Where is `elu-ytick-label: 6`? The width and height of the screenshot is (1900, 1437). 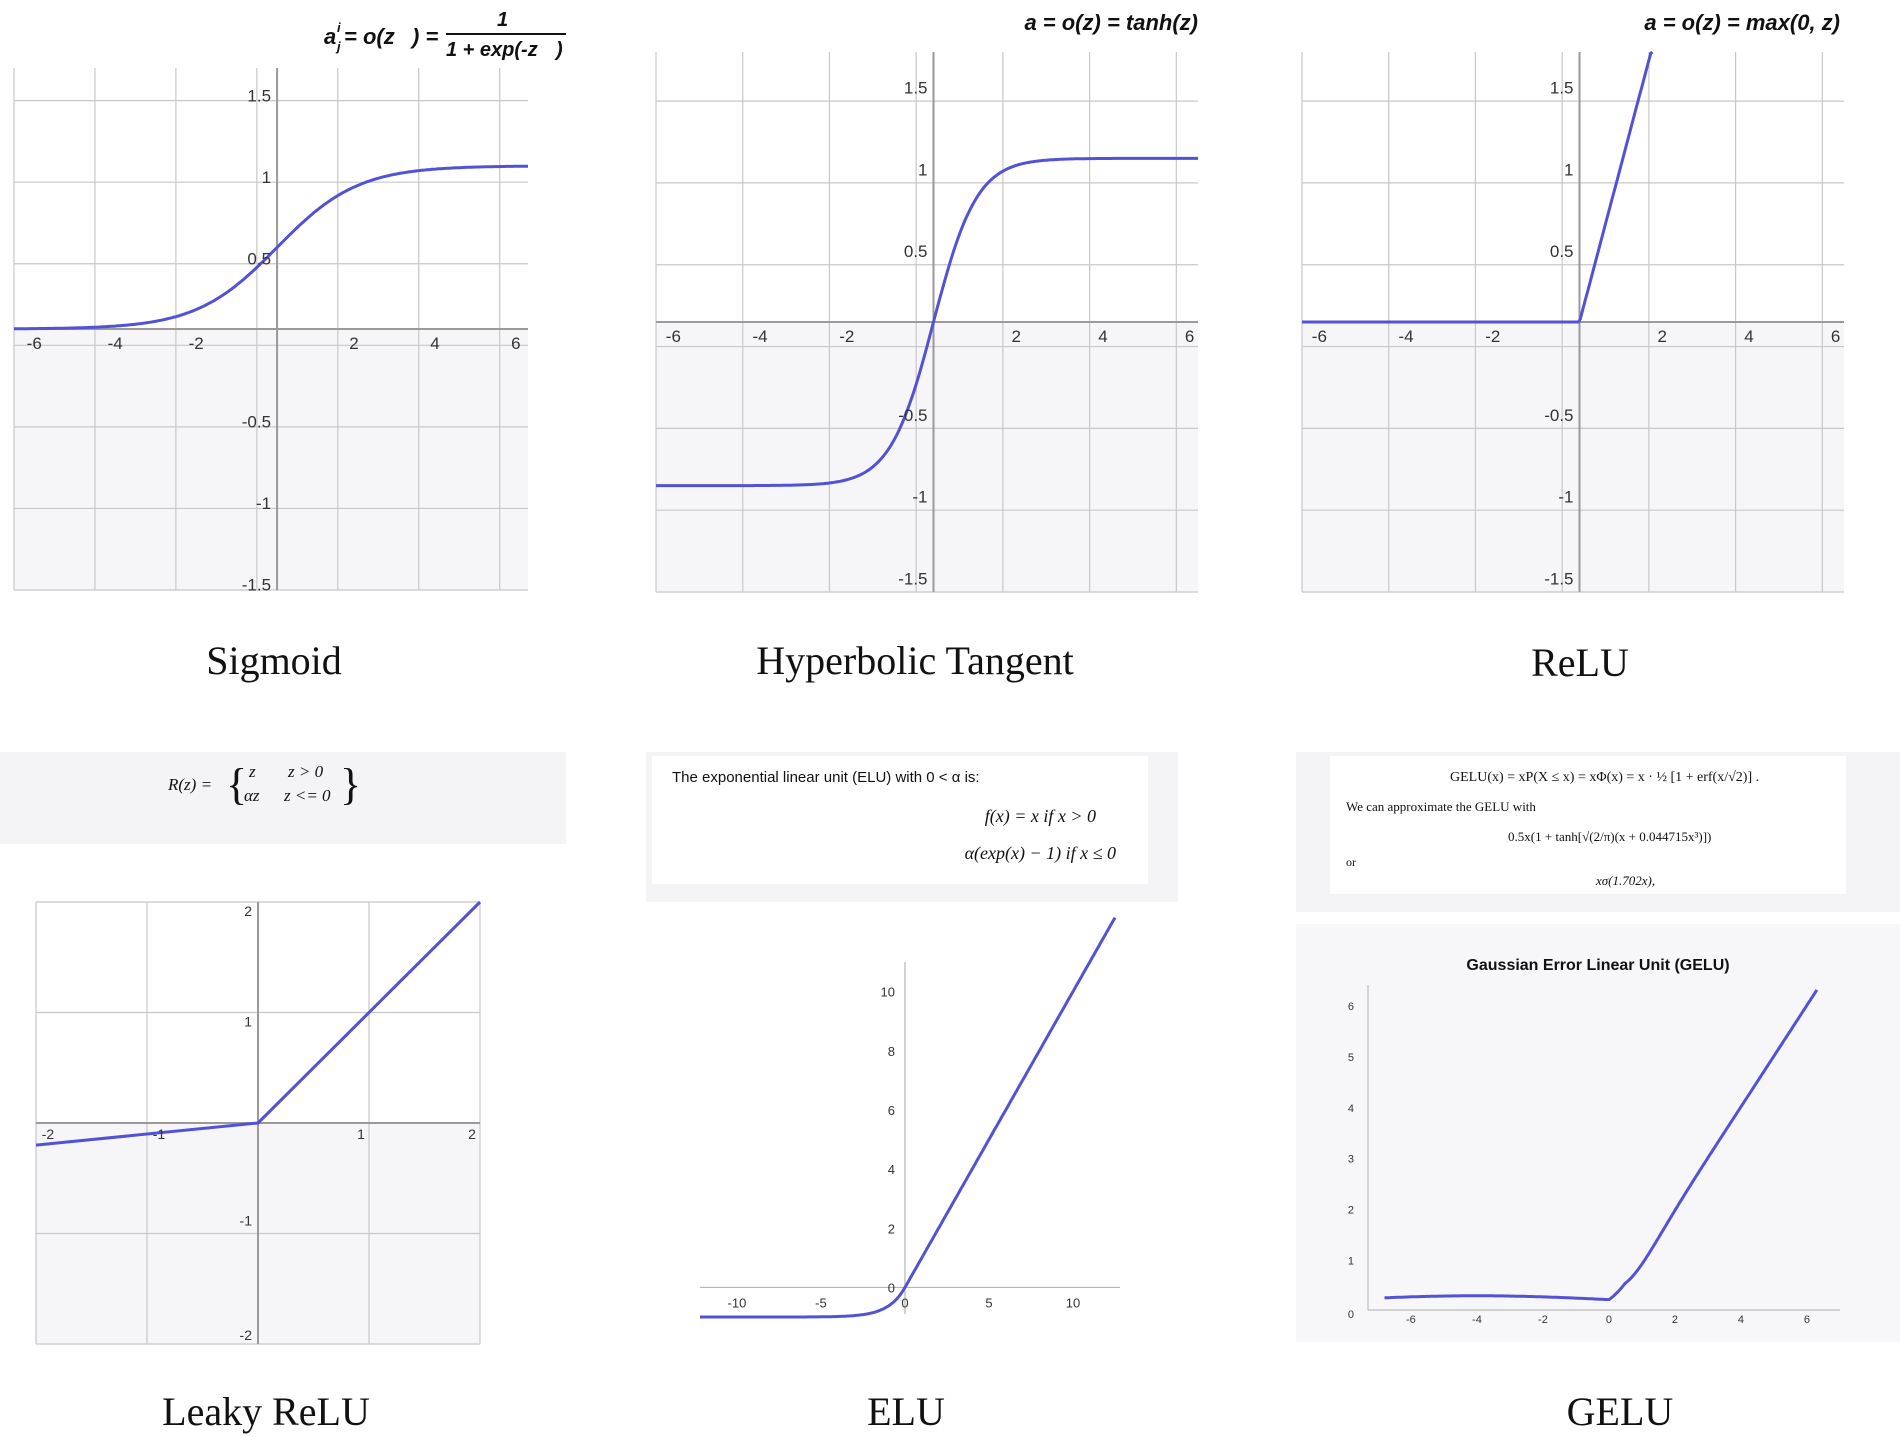 elu-ytick-label: 6 is located at coordinates (891, 1110).